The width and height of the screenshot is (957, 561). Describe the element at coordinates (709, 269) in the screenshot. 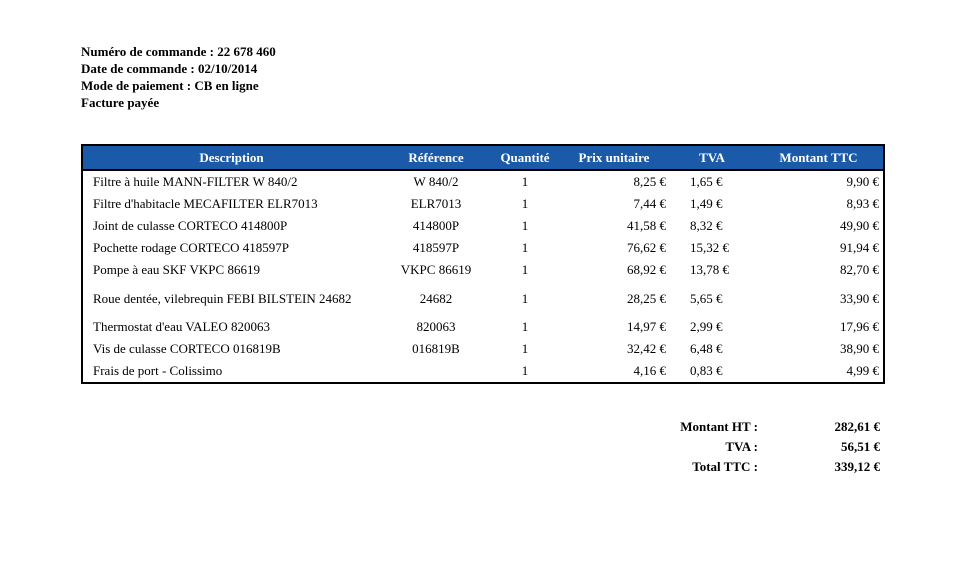

I see `row-tva: 13,78 €` at that location.